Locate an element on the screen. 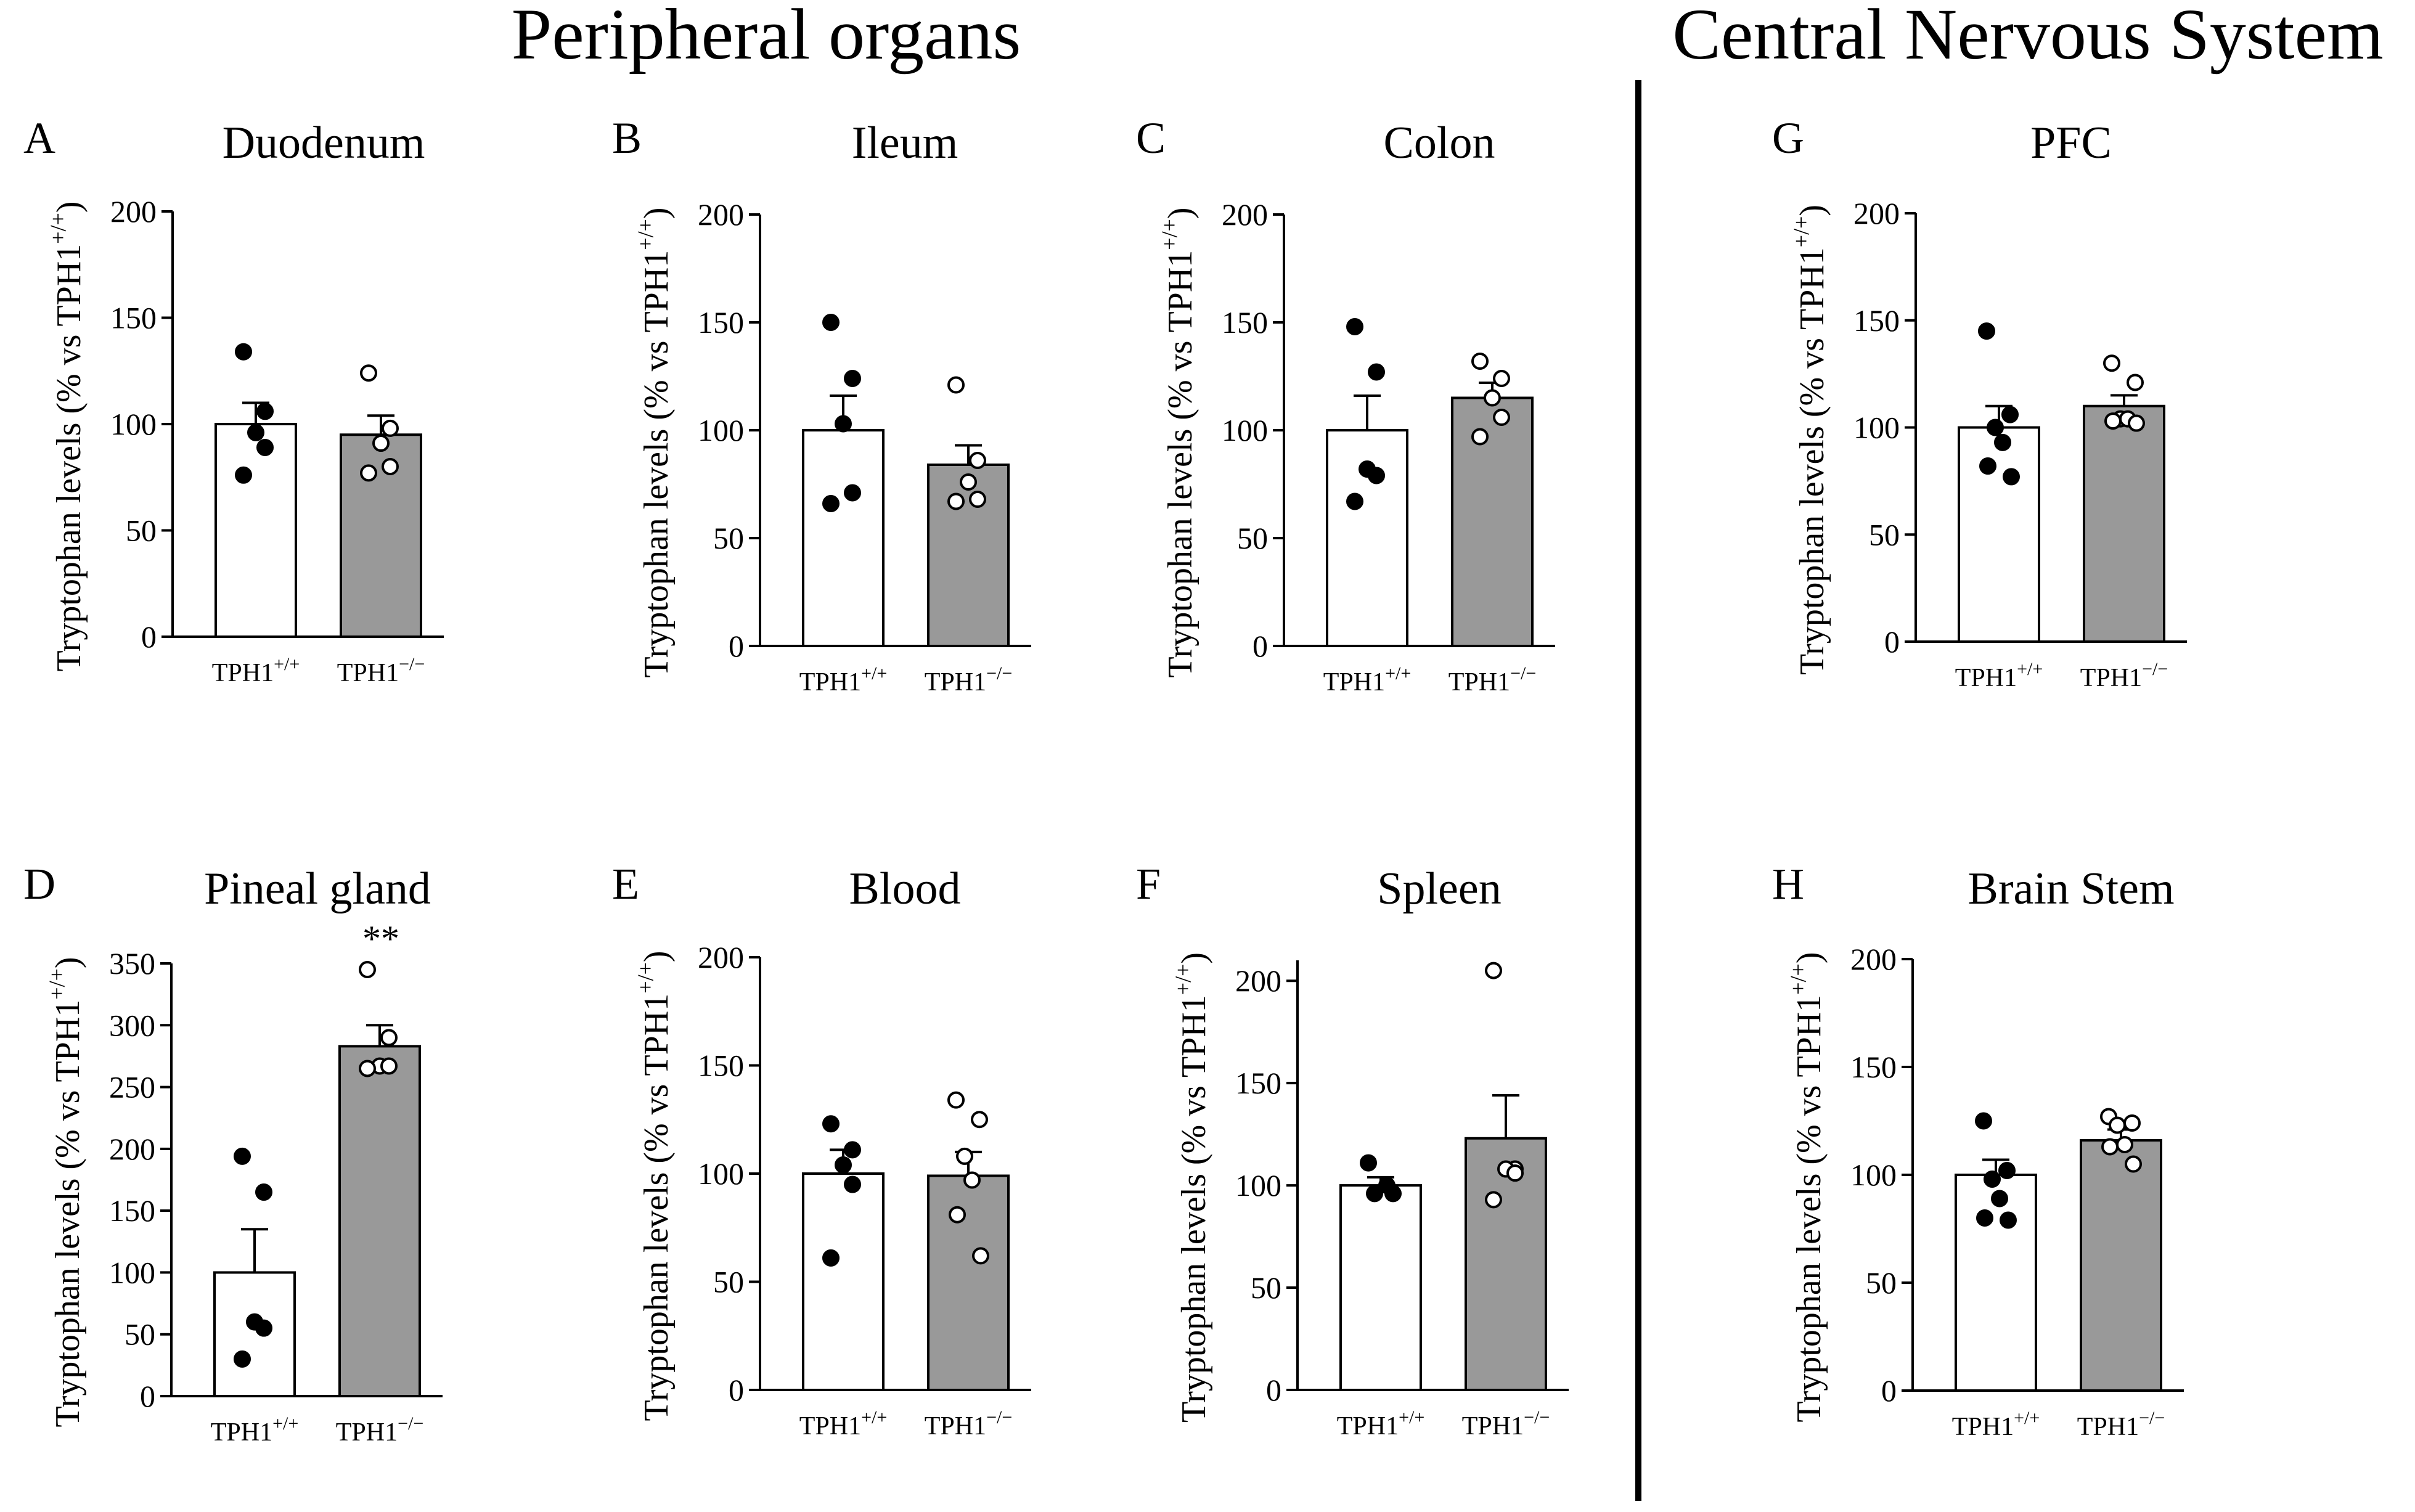  y-tick-label: 0 is located at coordinates (148, 1396).